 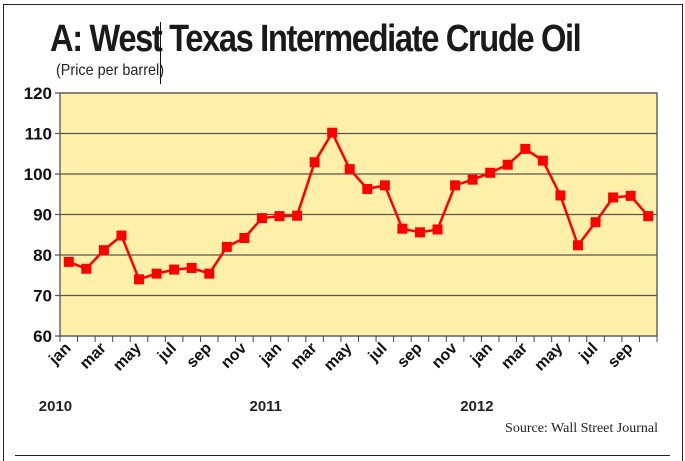 I want to click on y-tick-label: 90, so click(x=42, y=215).